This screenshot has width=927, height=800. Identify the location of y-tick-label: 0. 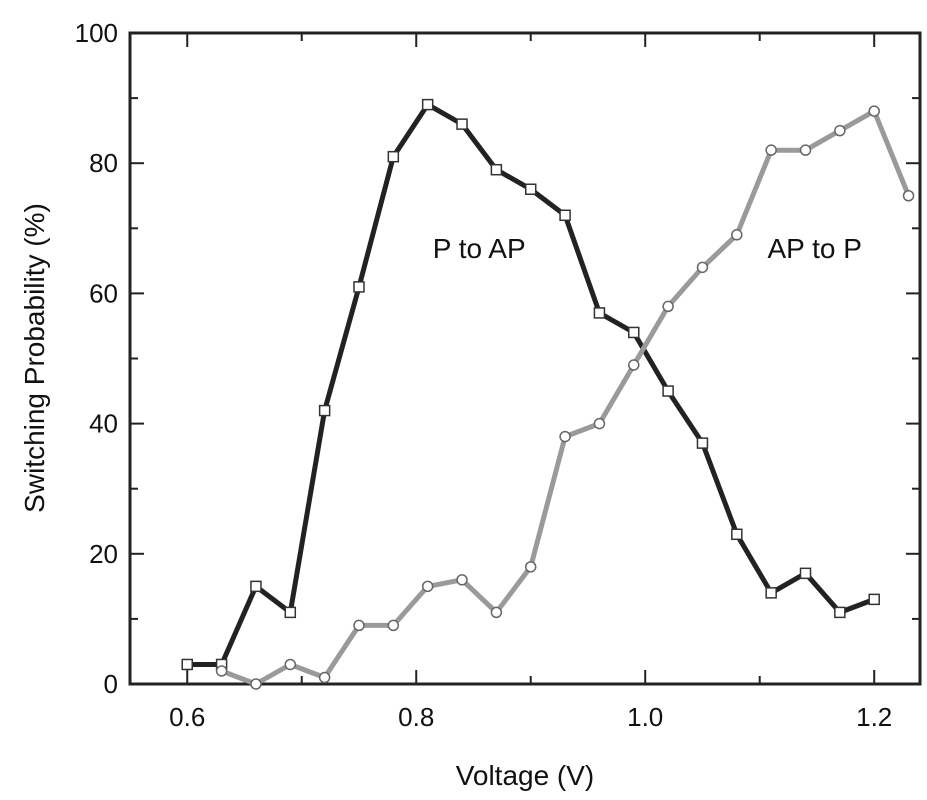
(111, 684).